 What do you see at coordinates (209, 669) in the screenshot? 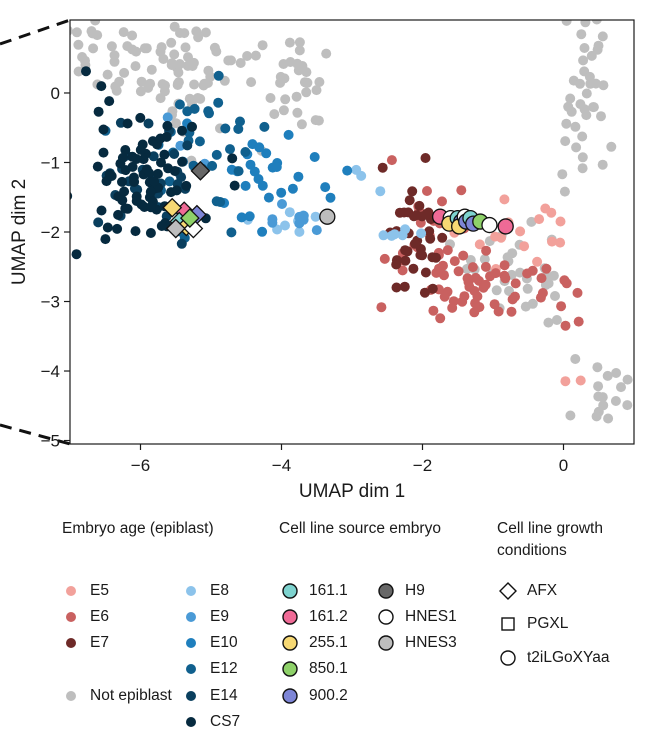
I see `legend-item-e12: E12` at bounding box center [209, 669].